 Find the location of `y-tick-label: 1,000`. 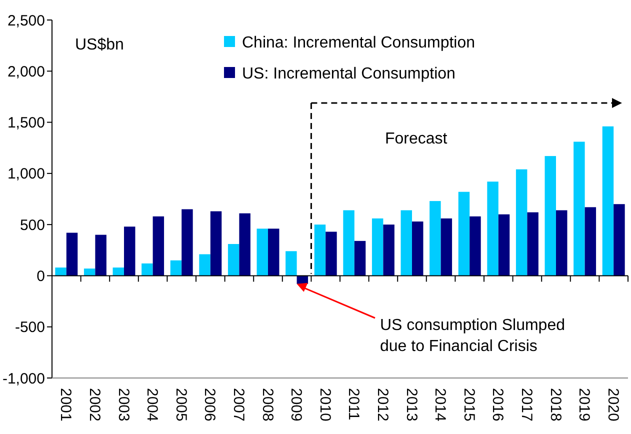

y-tick-label: 1,000 is located at coordinates (26, 174).